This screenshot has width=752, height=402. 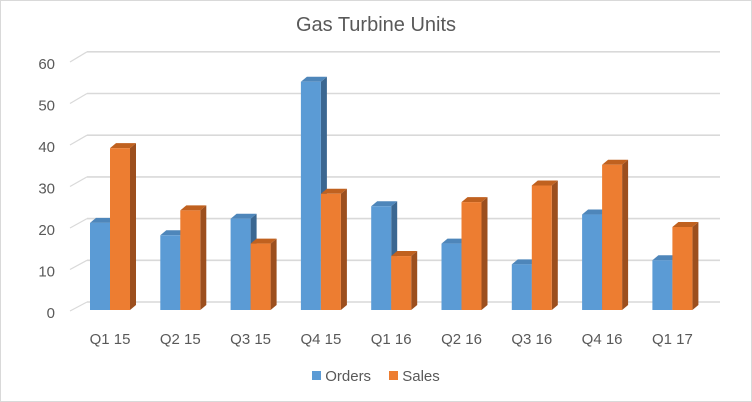 I want to click on y-tick-label: 60, so click(x=46, y=64).